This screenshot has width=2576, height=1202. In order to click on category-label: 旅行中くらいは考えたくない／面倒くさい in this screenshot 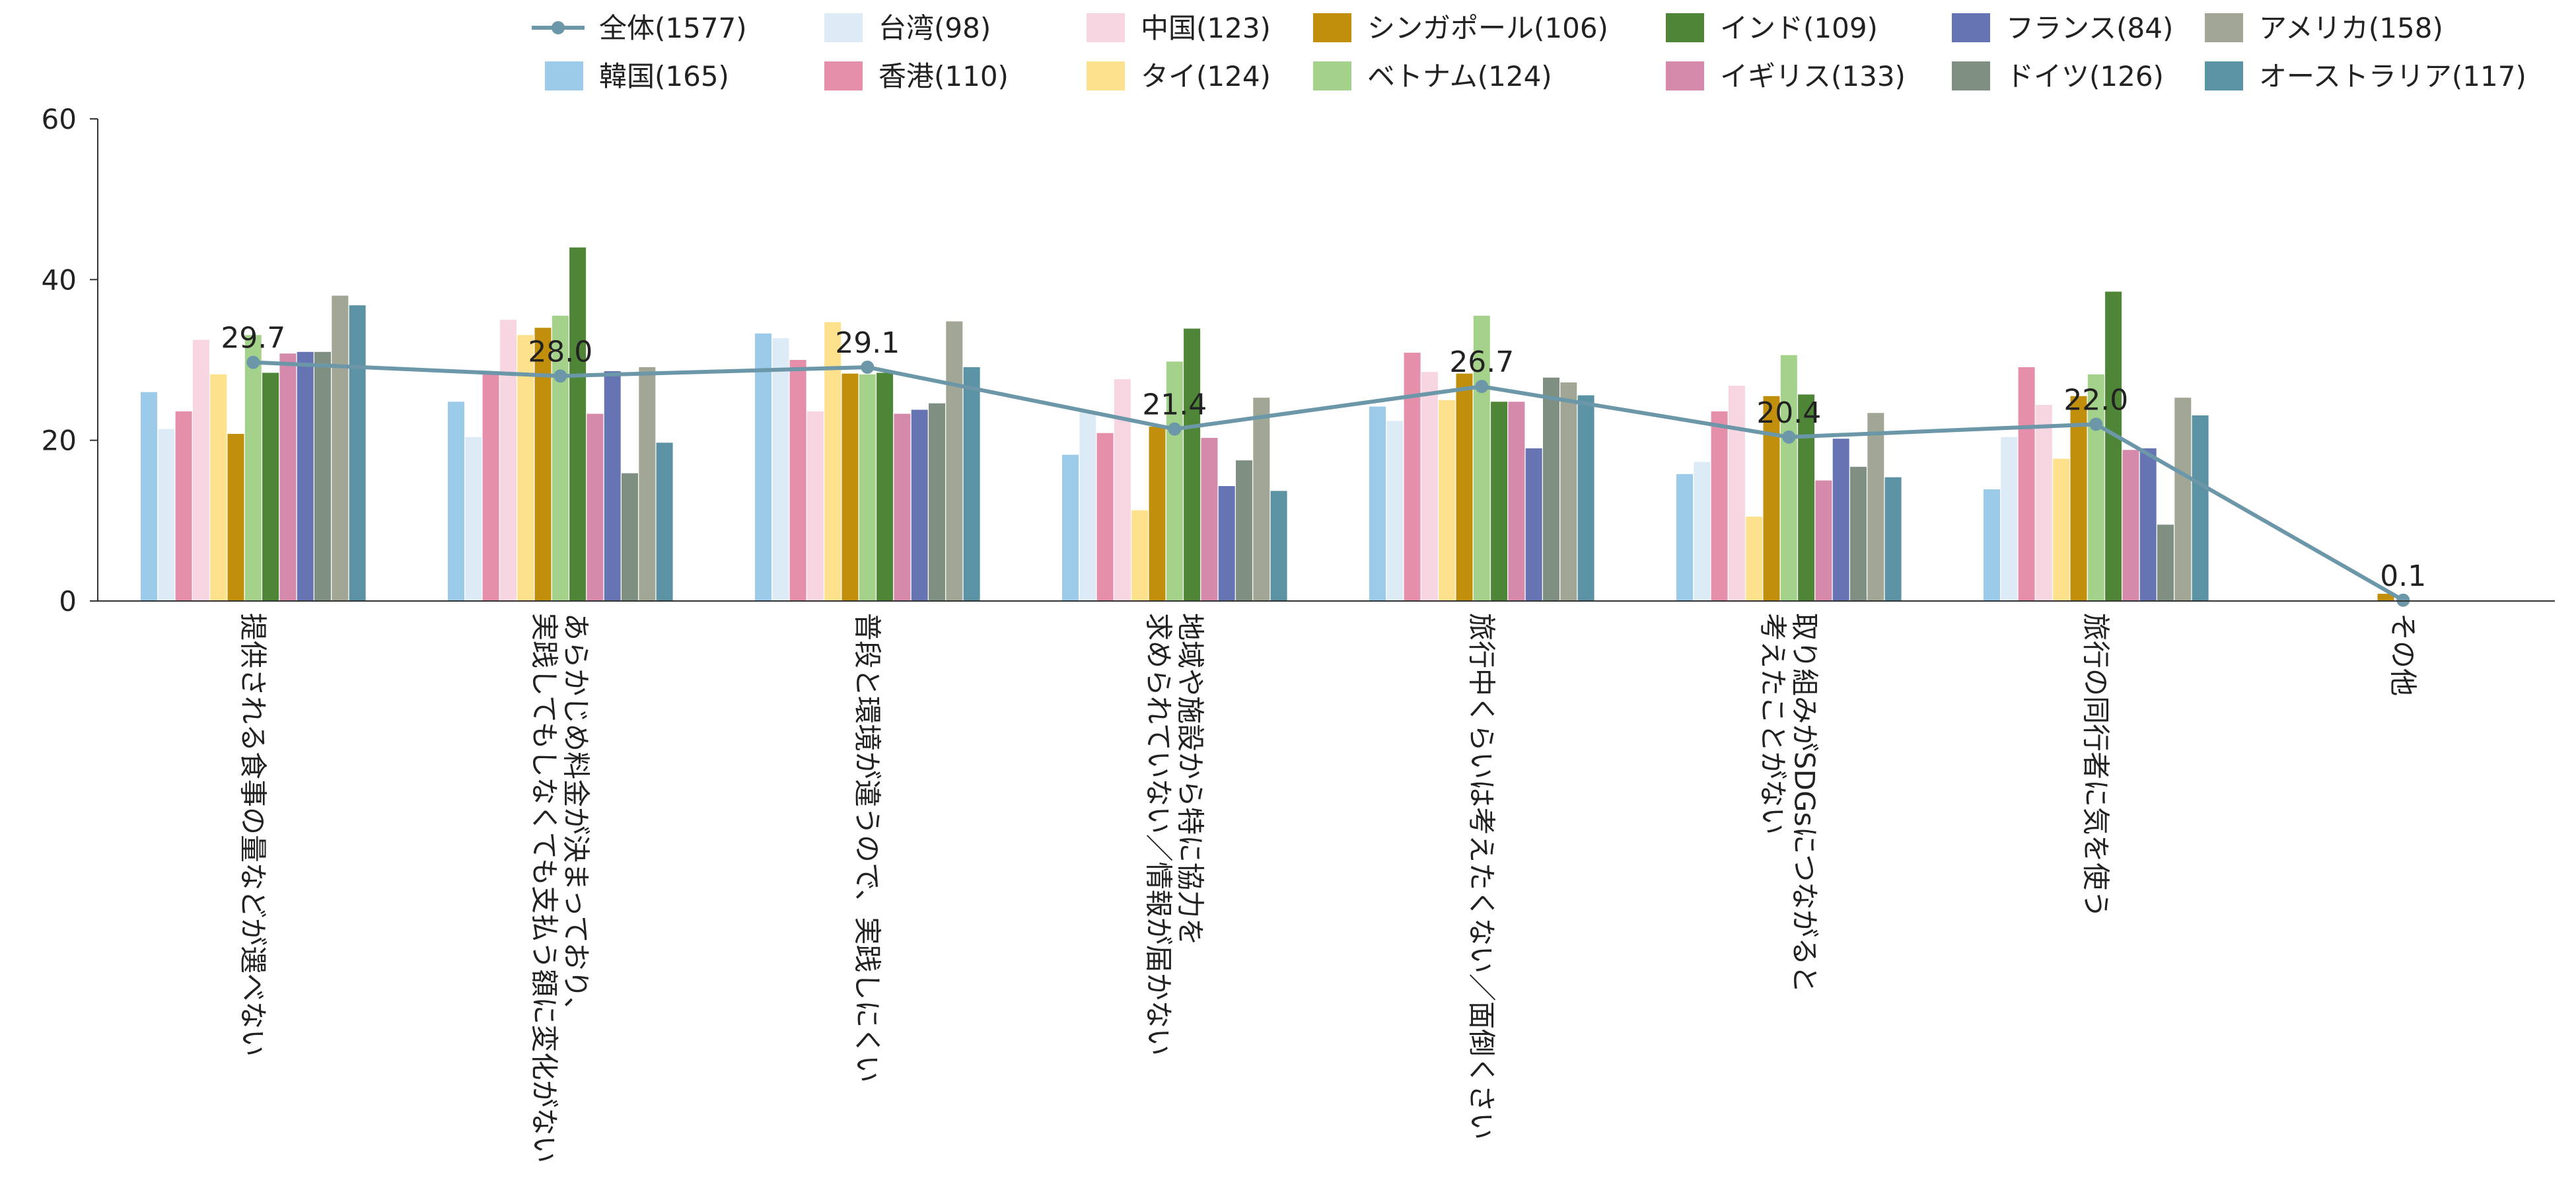, I will do `click(1481, 876)`.